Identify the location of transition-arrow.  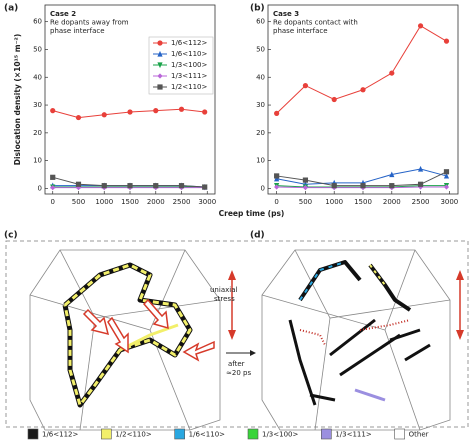
(241, 353).